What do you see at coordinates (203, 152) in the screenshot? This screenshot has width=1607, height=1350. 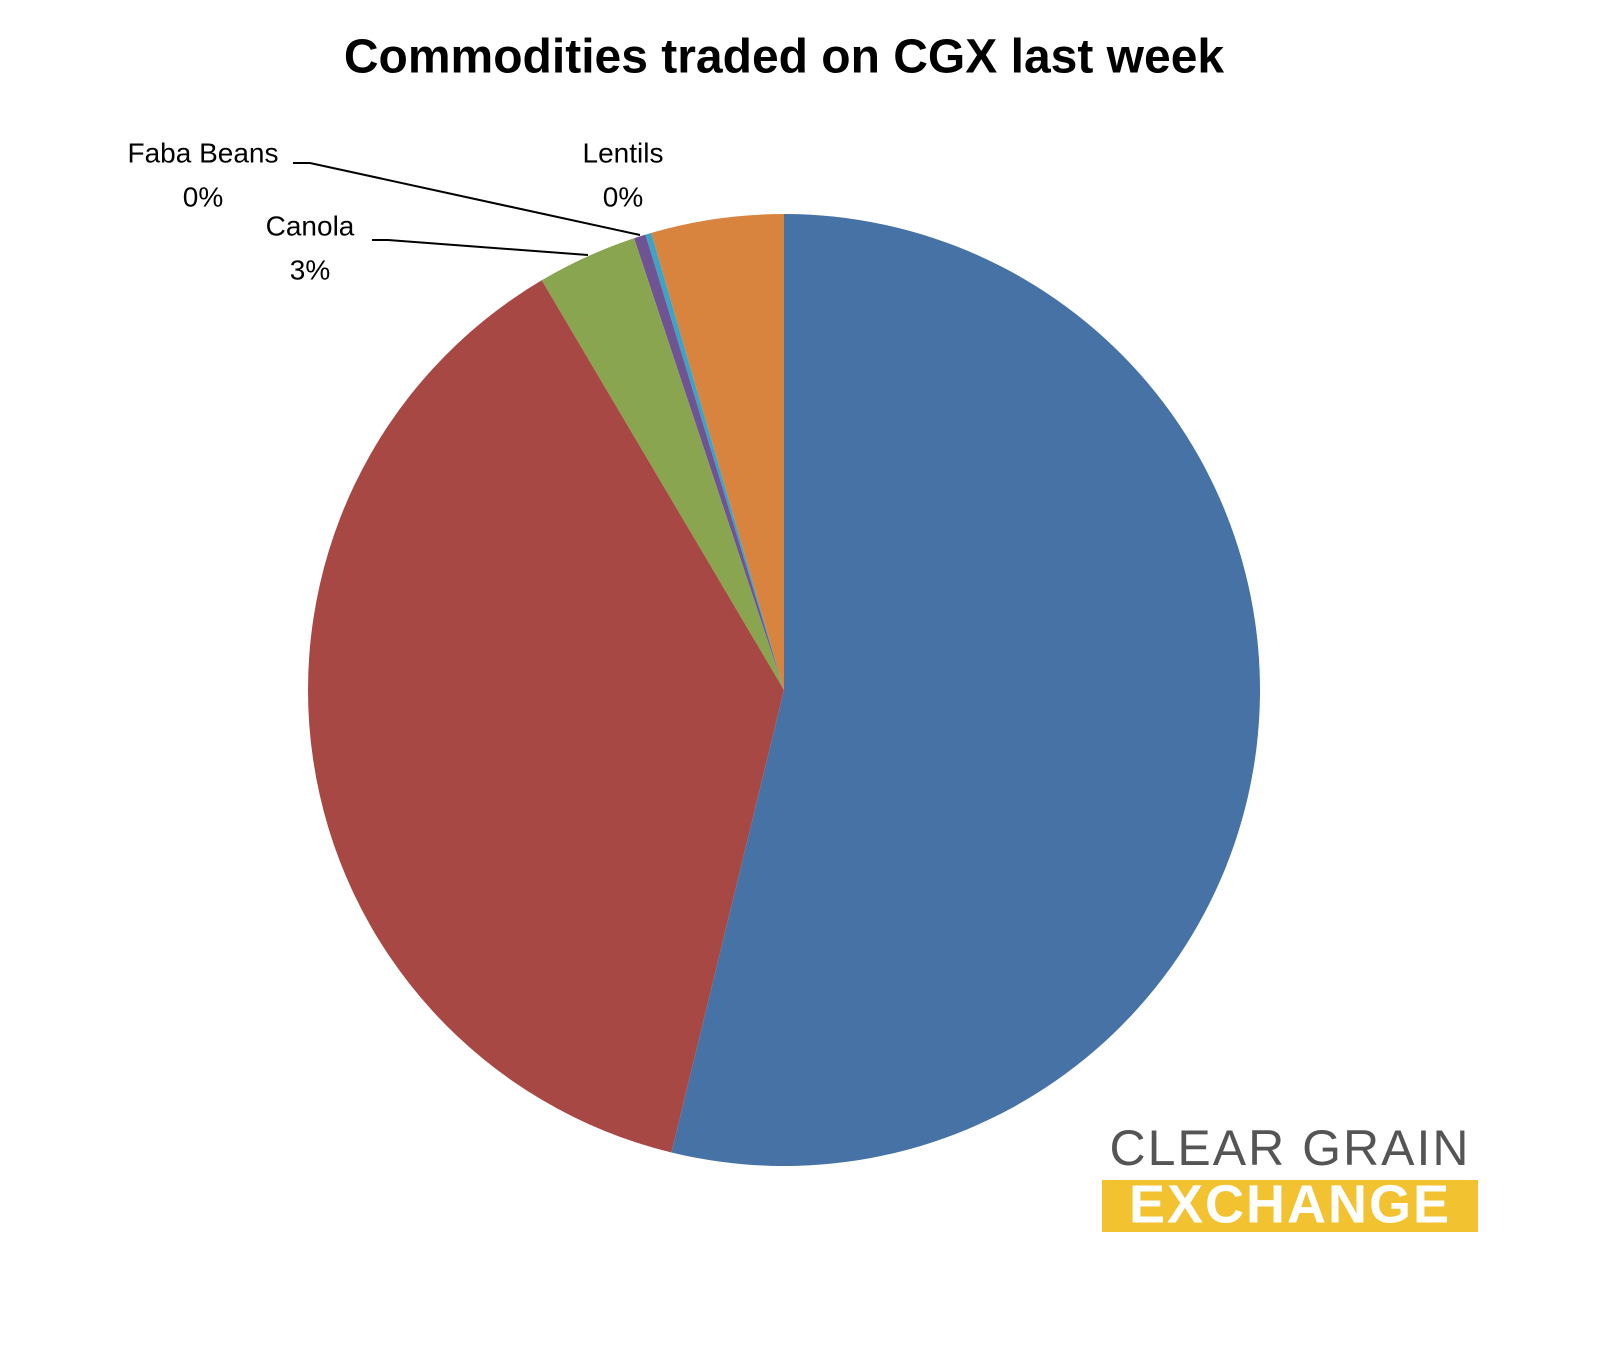 I see `slice-label: Faba Beans` at bounding box center [203, 152].